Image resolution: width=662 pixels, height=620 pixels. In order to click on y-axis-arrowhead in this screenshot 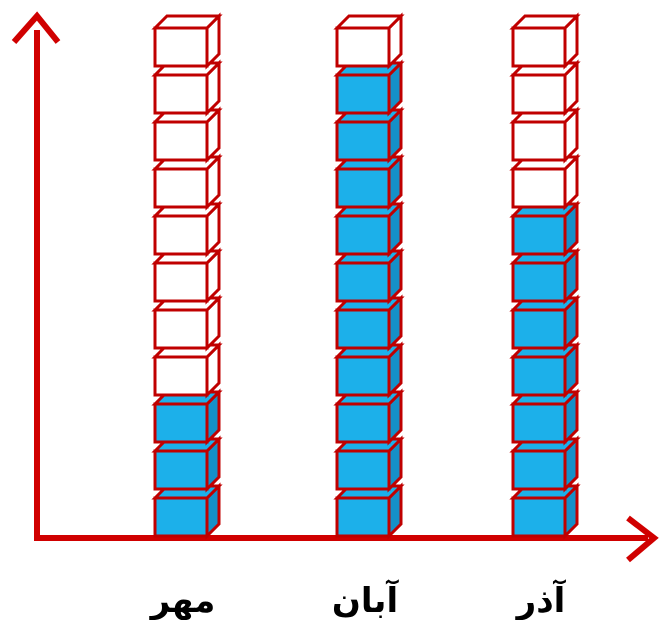, I will do `click(36, 27)`.